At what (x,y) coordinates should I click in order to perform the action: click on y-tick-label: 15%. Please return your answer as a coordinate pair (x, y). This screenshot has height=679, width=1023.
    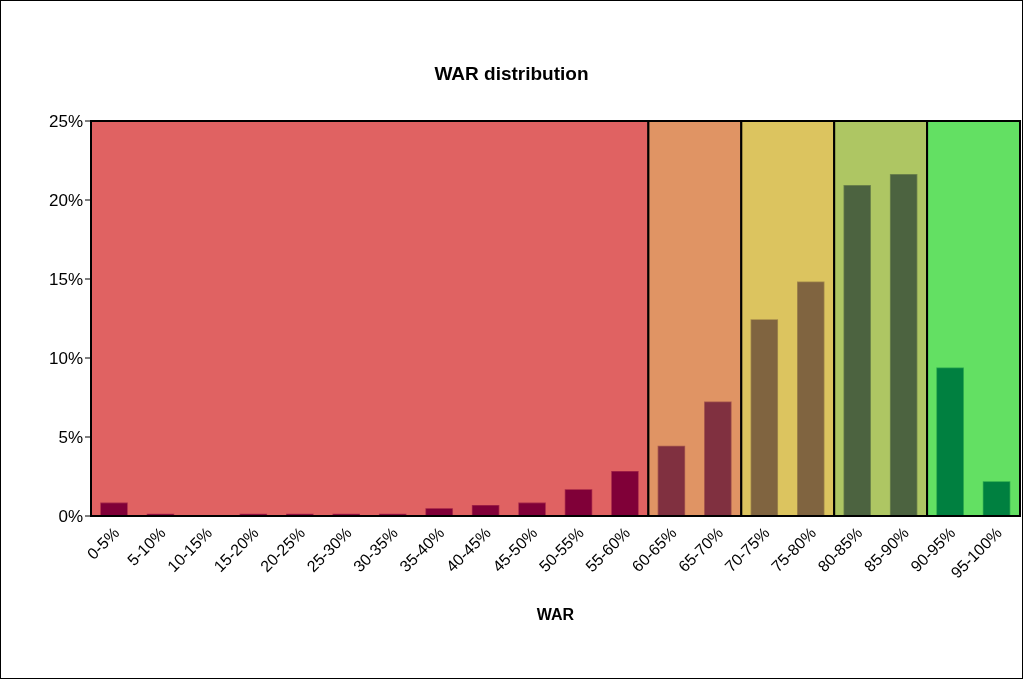
    Looking at the image, I should click on (65, 280).